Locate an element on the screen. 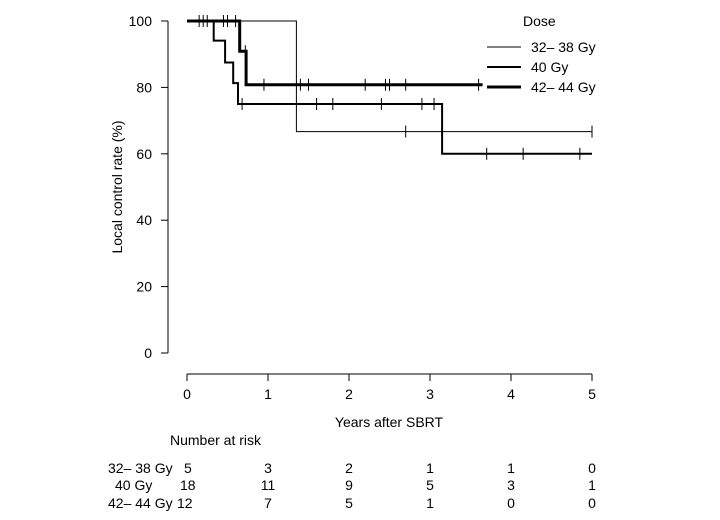 This screenshot has width=720, height=520. risk-value: 7 is located at coordinates (268, 503).